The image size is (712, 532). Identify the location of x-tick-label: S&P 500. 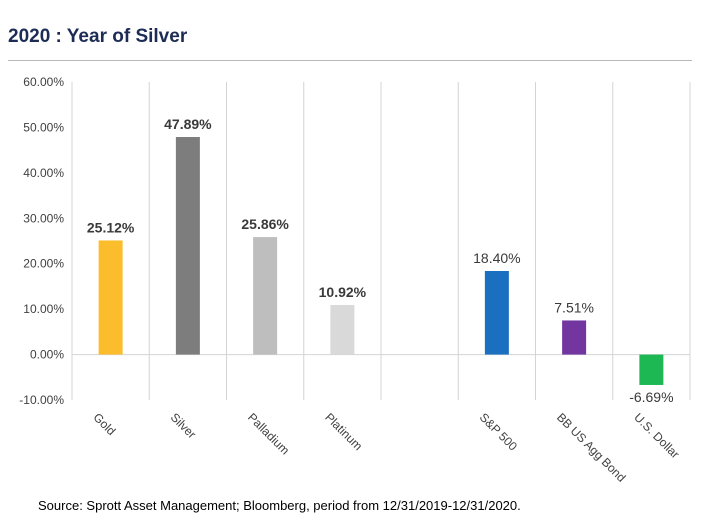
(498, 431).